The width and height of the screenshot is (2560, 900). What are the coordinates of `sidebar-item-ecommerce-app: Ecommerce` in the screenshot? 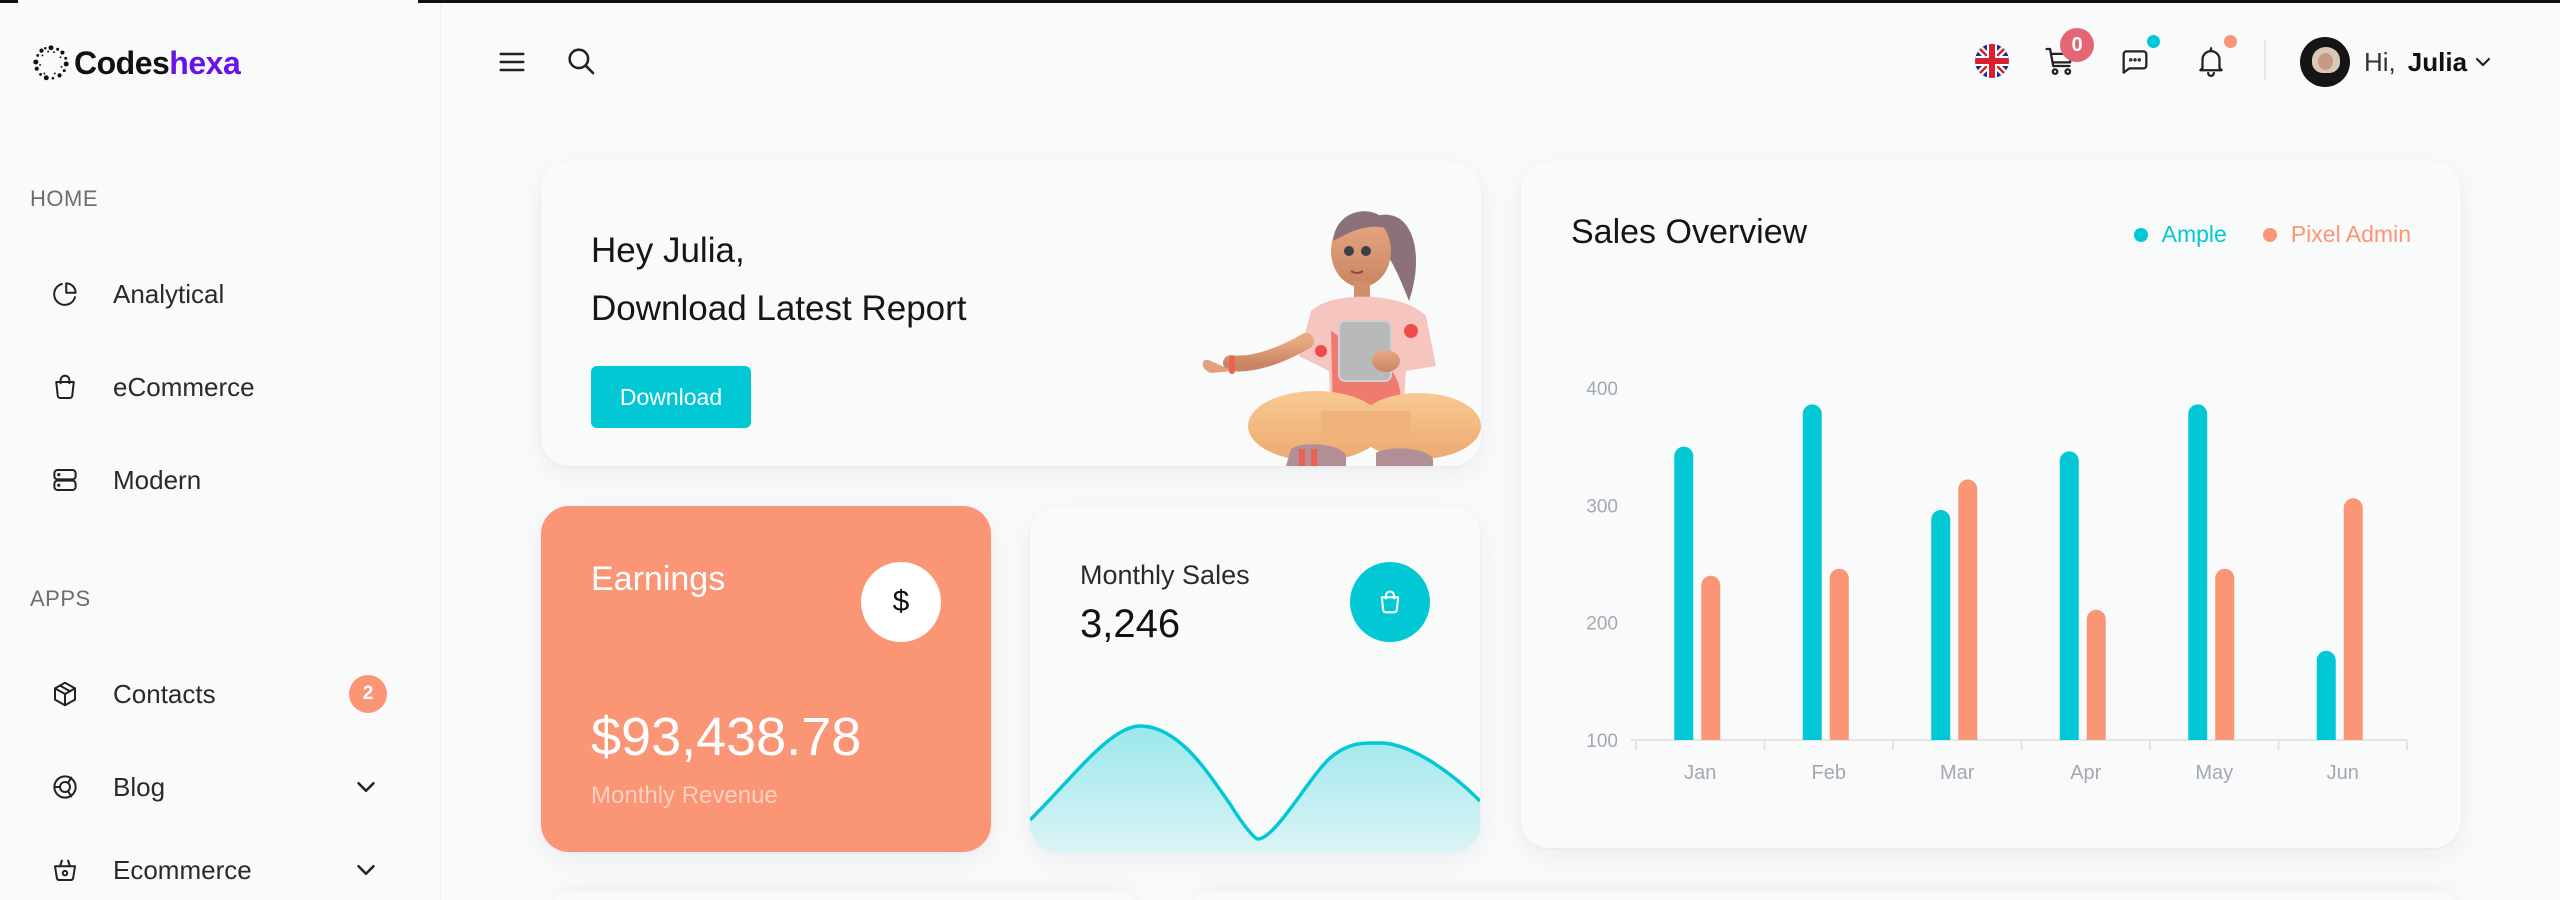 It's located at (222, 870).